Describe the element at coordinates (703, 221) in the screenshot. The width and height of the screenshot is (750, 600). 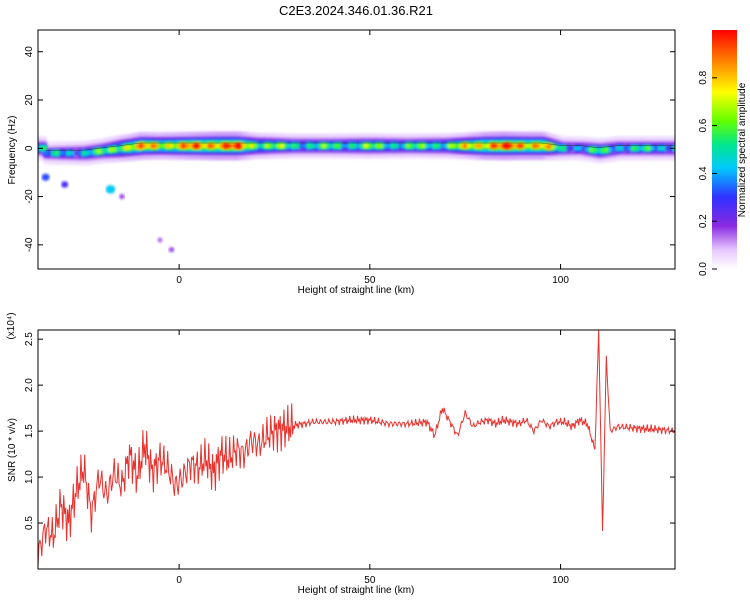
I see `colorbar-tick-label: 0.2` at that location.